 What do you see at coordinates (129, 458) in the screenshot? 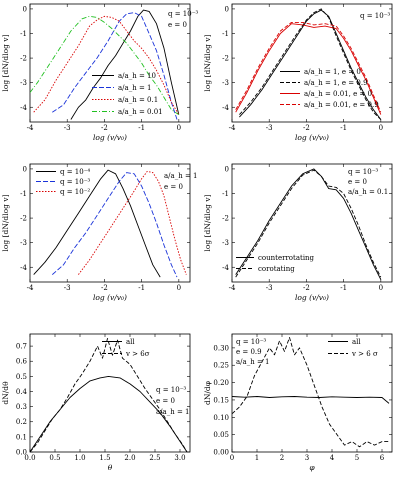
I see `x-tick-label: 2.0` at bounding box center [129, 458].